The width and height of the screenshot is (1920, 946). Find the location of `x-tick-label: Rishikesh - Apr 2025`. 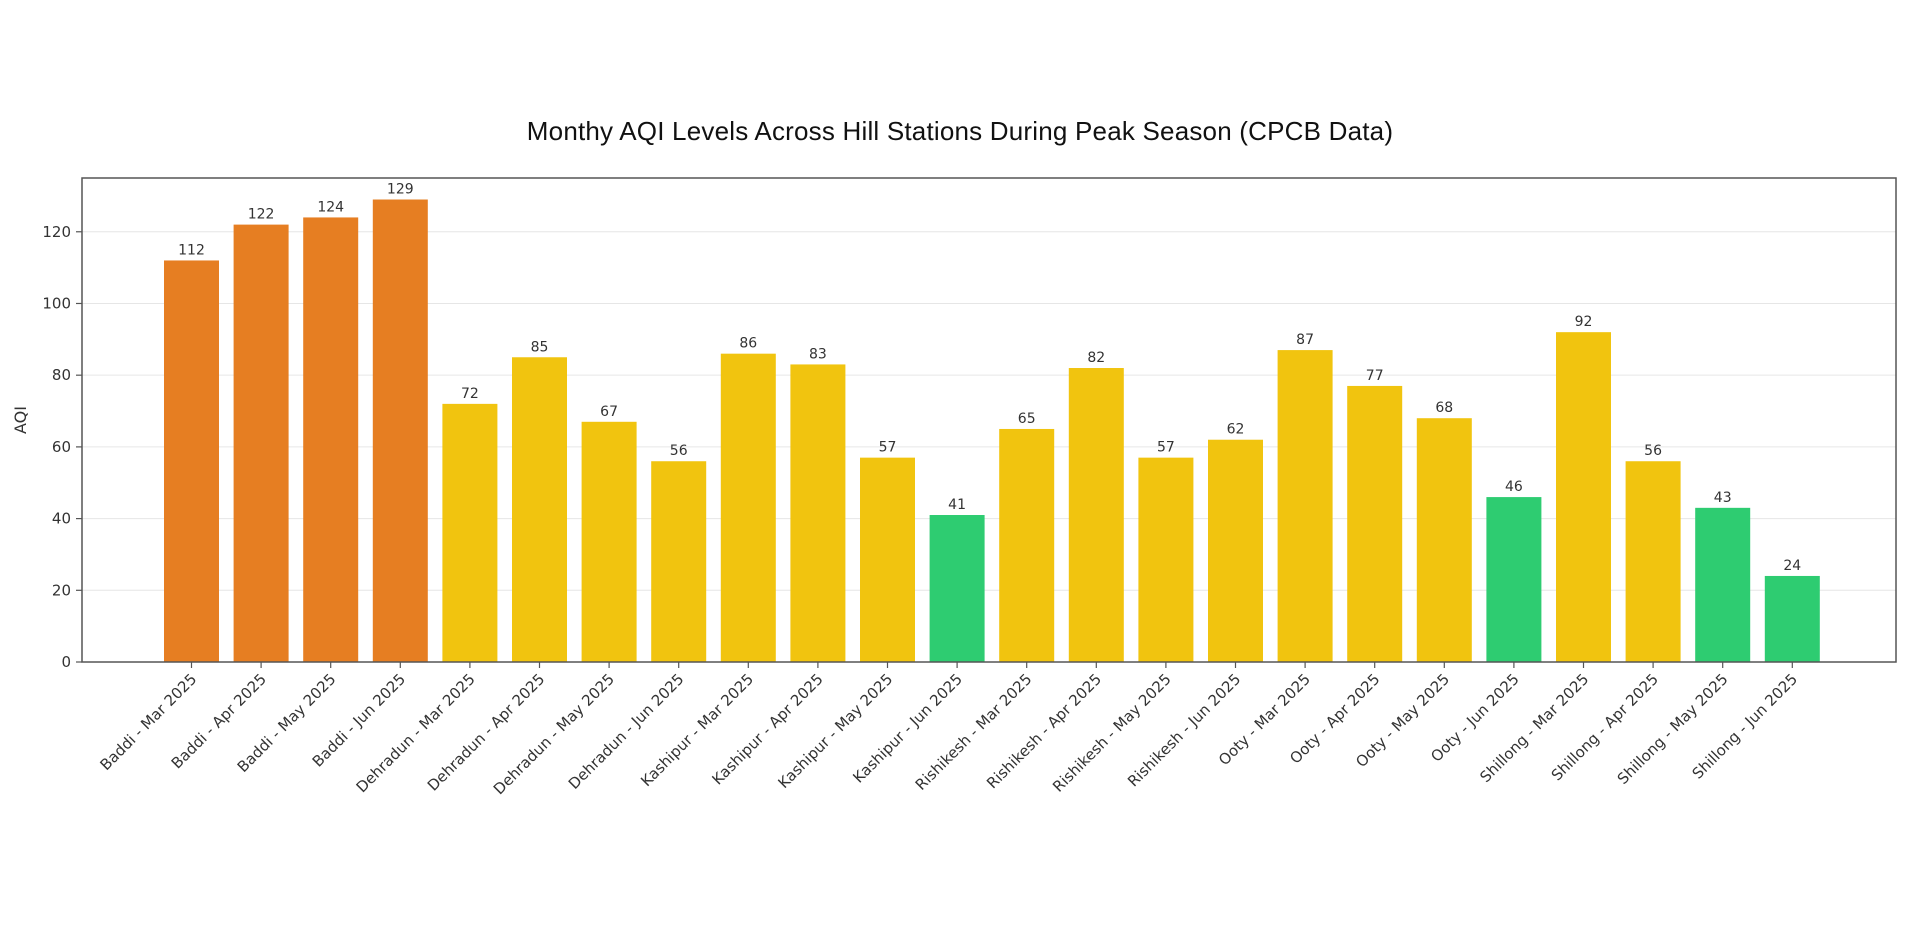

x-tick-label: Rishikesh - Apr 2025 is located at coordinates (1044, 731).